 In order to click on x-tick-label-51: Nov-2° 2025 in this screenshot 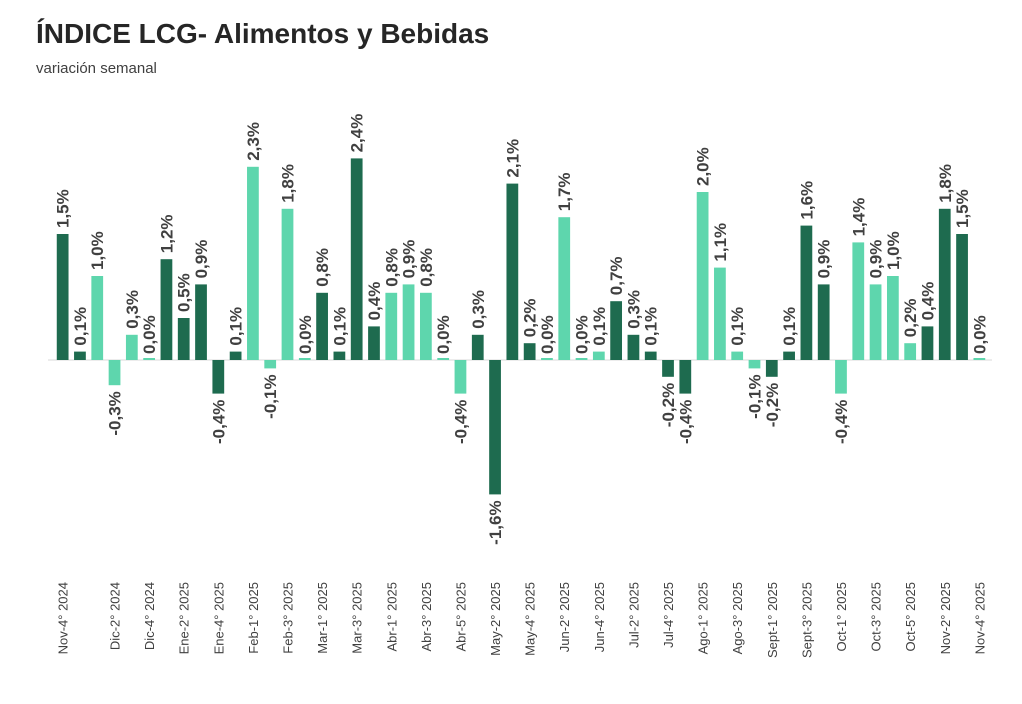, I will do `click(945, 618)`.